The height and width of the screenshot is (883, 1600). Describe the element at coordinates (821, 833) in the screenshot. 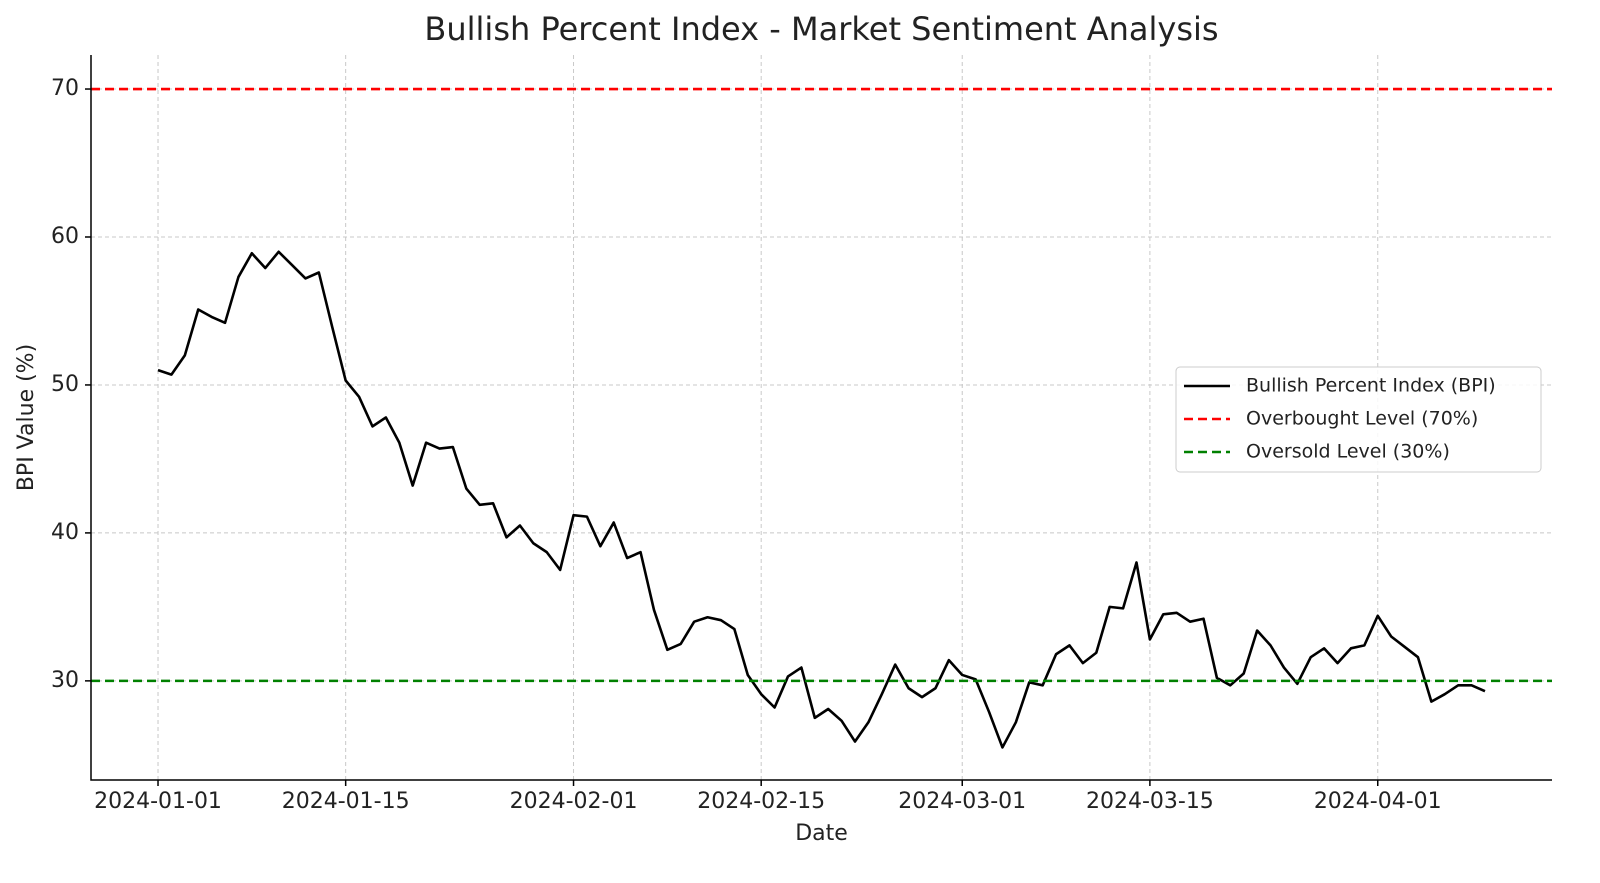

I see `x-axis-label: Date` at that location.